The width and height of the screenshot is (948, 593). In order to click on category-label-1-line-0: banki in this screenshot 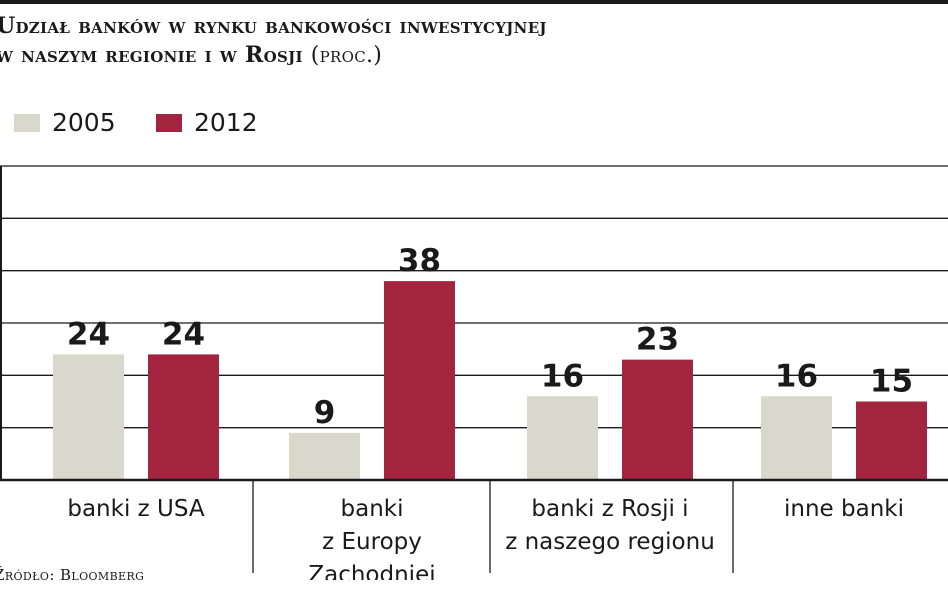, I will do `click(372, 509)`.